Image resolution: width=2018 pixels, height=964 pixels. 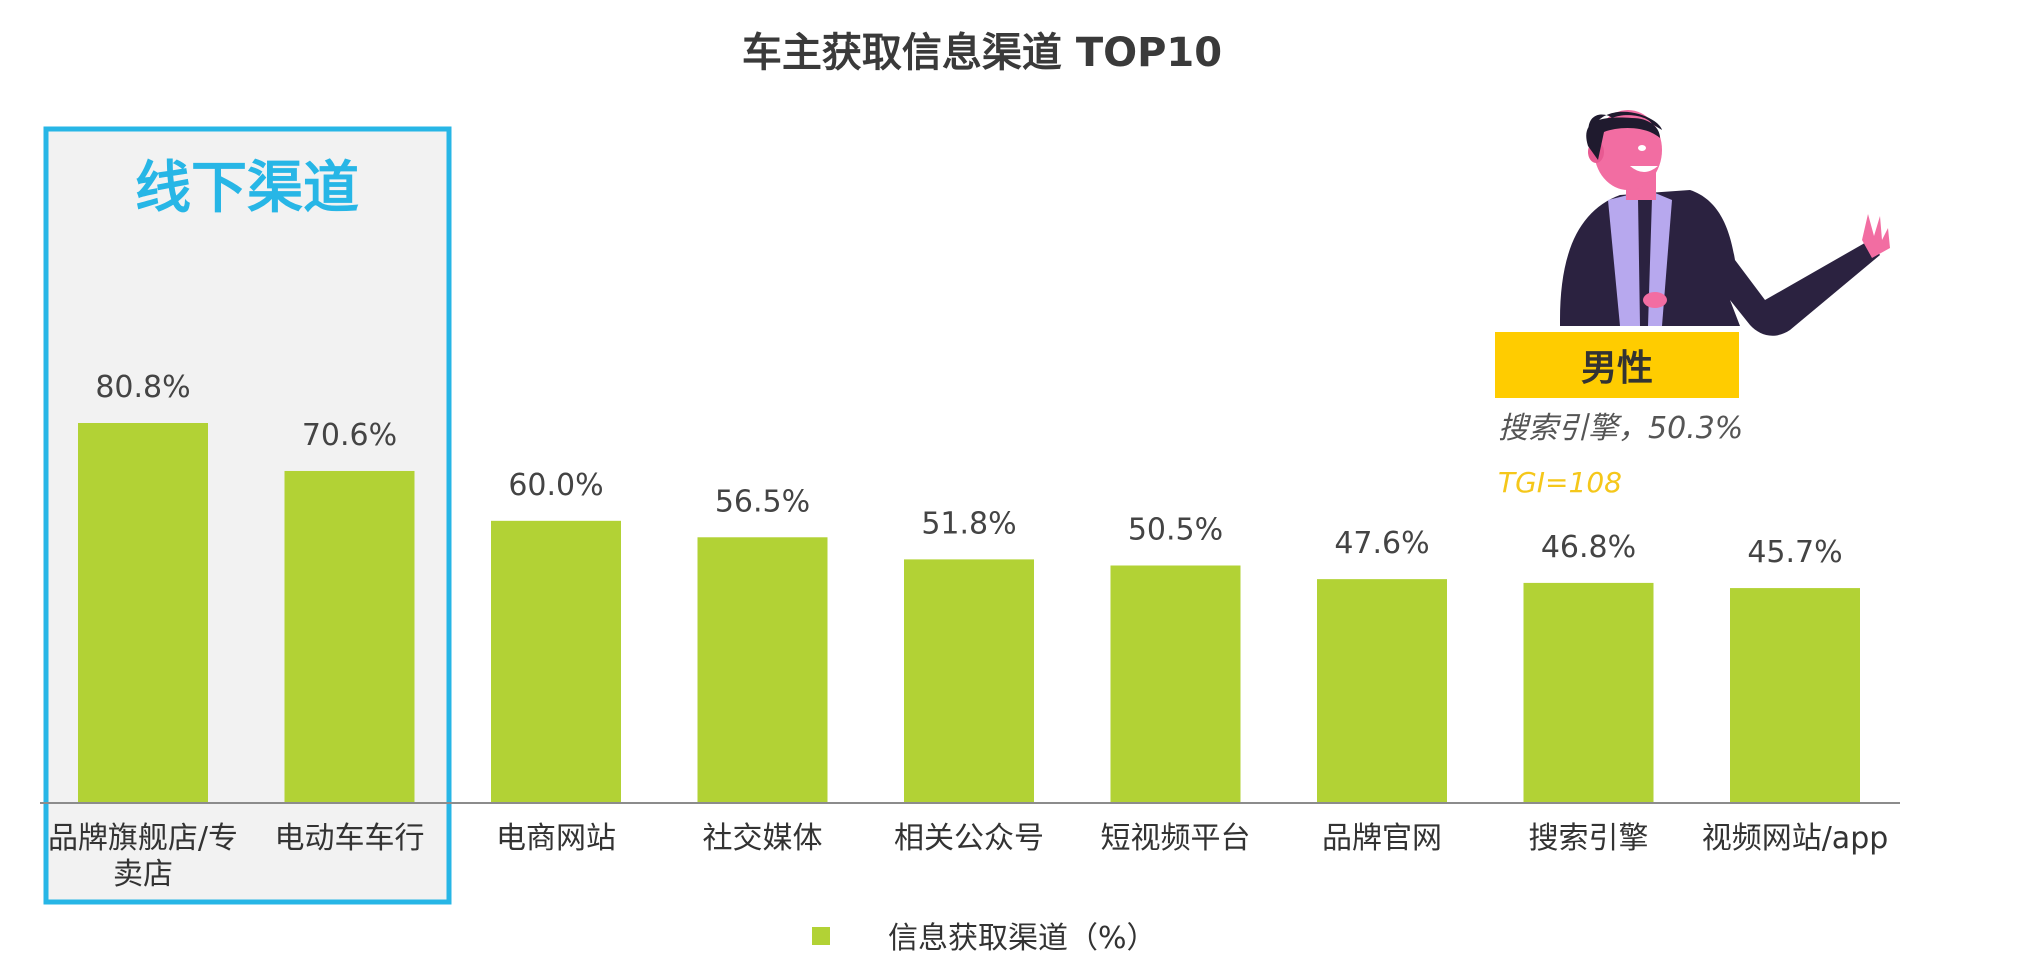 What do you see at coordinates (1175, 530) in the screenshot?
I see `value-label-5: 50.5%` at bounding box center [1175, 530].